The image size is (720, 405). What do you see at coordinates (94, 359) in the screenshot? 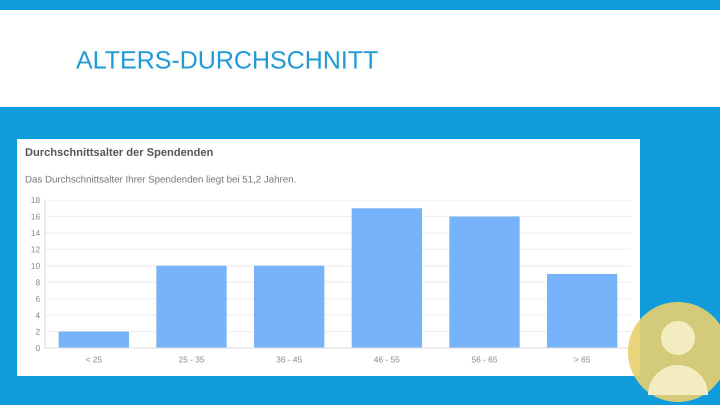
I see `x-tick-label: < 25` at bounding box center [94, 359].